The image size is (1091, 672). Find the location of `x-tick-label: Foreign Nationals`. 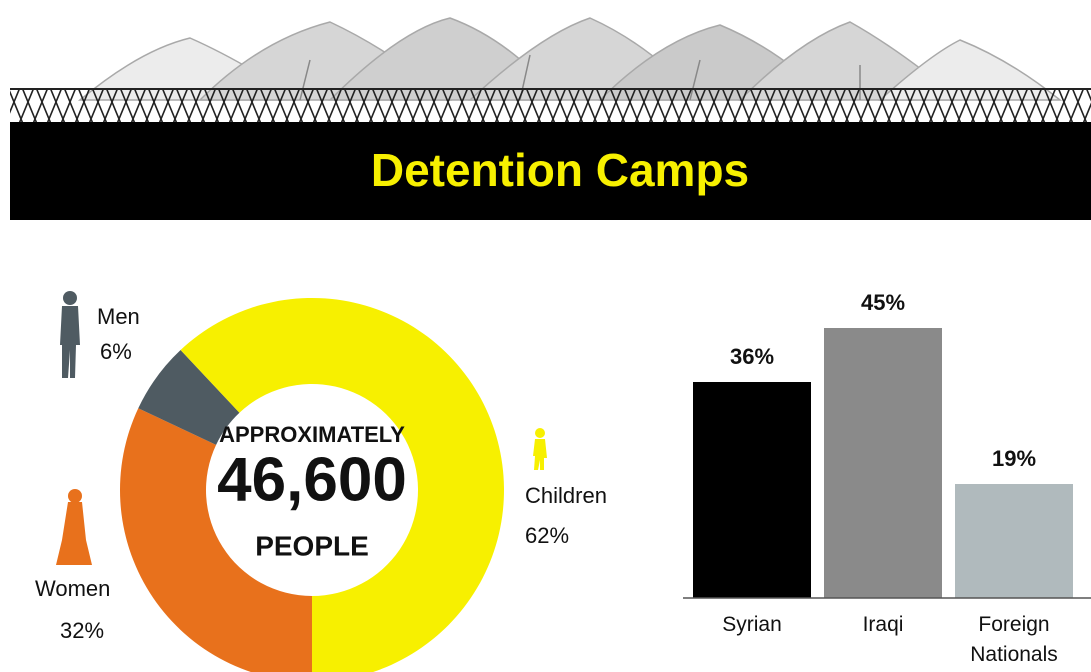

x-tick-label: Foreign Nationals is located at coordinates (1014, 639).